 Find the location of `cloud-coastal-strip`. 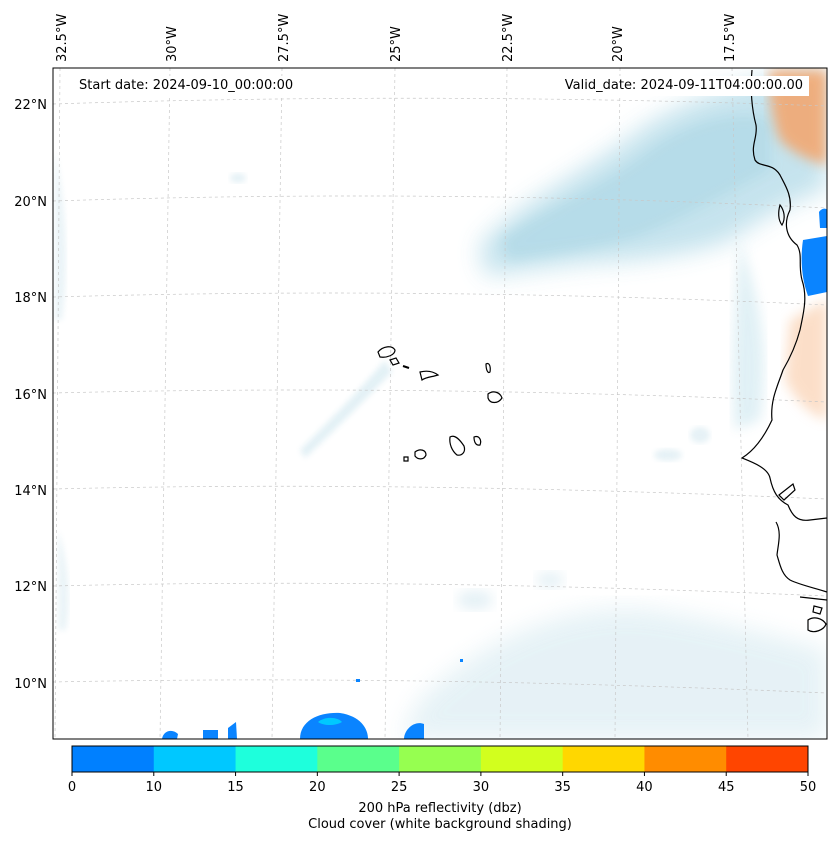

cloud-coastal-strip is located at coordinates (748, 335).